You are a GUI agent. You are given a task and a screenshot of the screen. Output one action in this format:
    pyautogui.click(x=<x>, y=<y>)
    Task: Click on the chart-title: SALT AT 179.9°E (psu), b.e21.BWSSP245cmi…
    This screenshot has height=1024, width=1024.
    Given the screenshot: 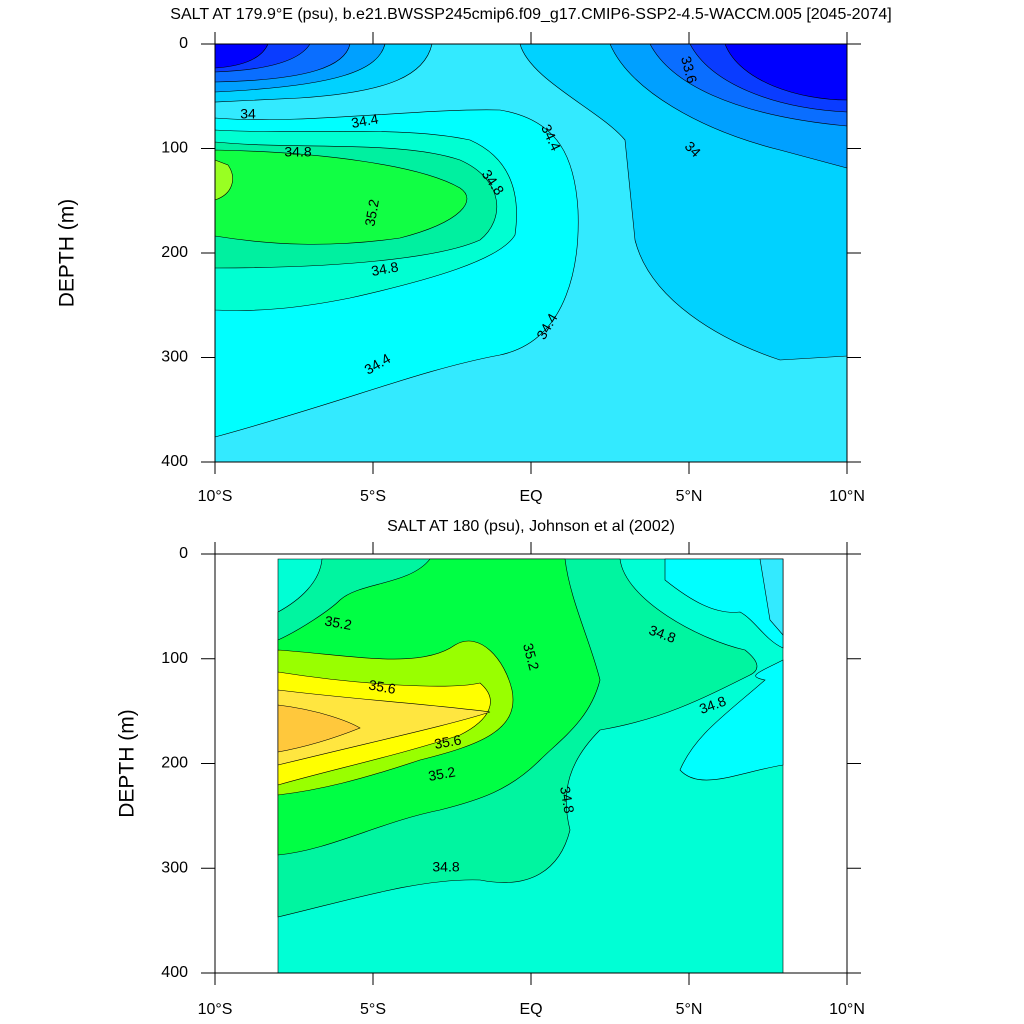 What is the action you would take?
    pyautogui.click(x=530, y=14)
    